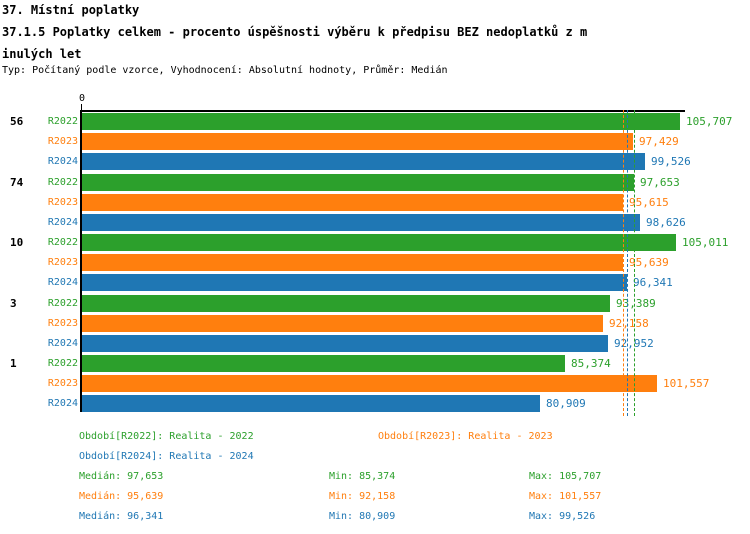 The height and width of the screenshot is (534, 750). What do you see at coordinates (627, 263) in the screenshot?
I see `median-line-r2024` at bounding box center [627, 263].